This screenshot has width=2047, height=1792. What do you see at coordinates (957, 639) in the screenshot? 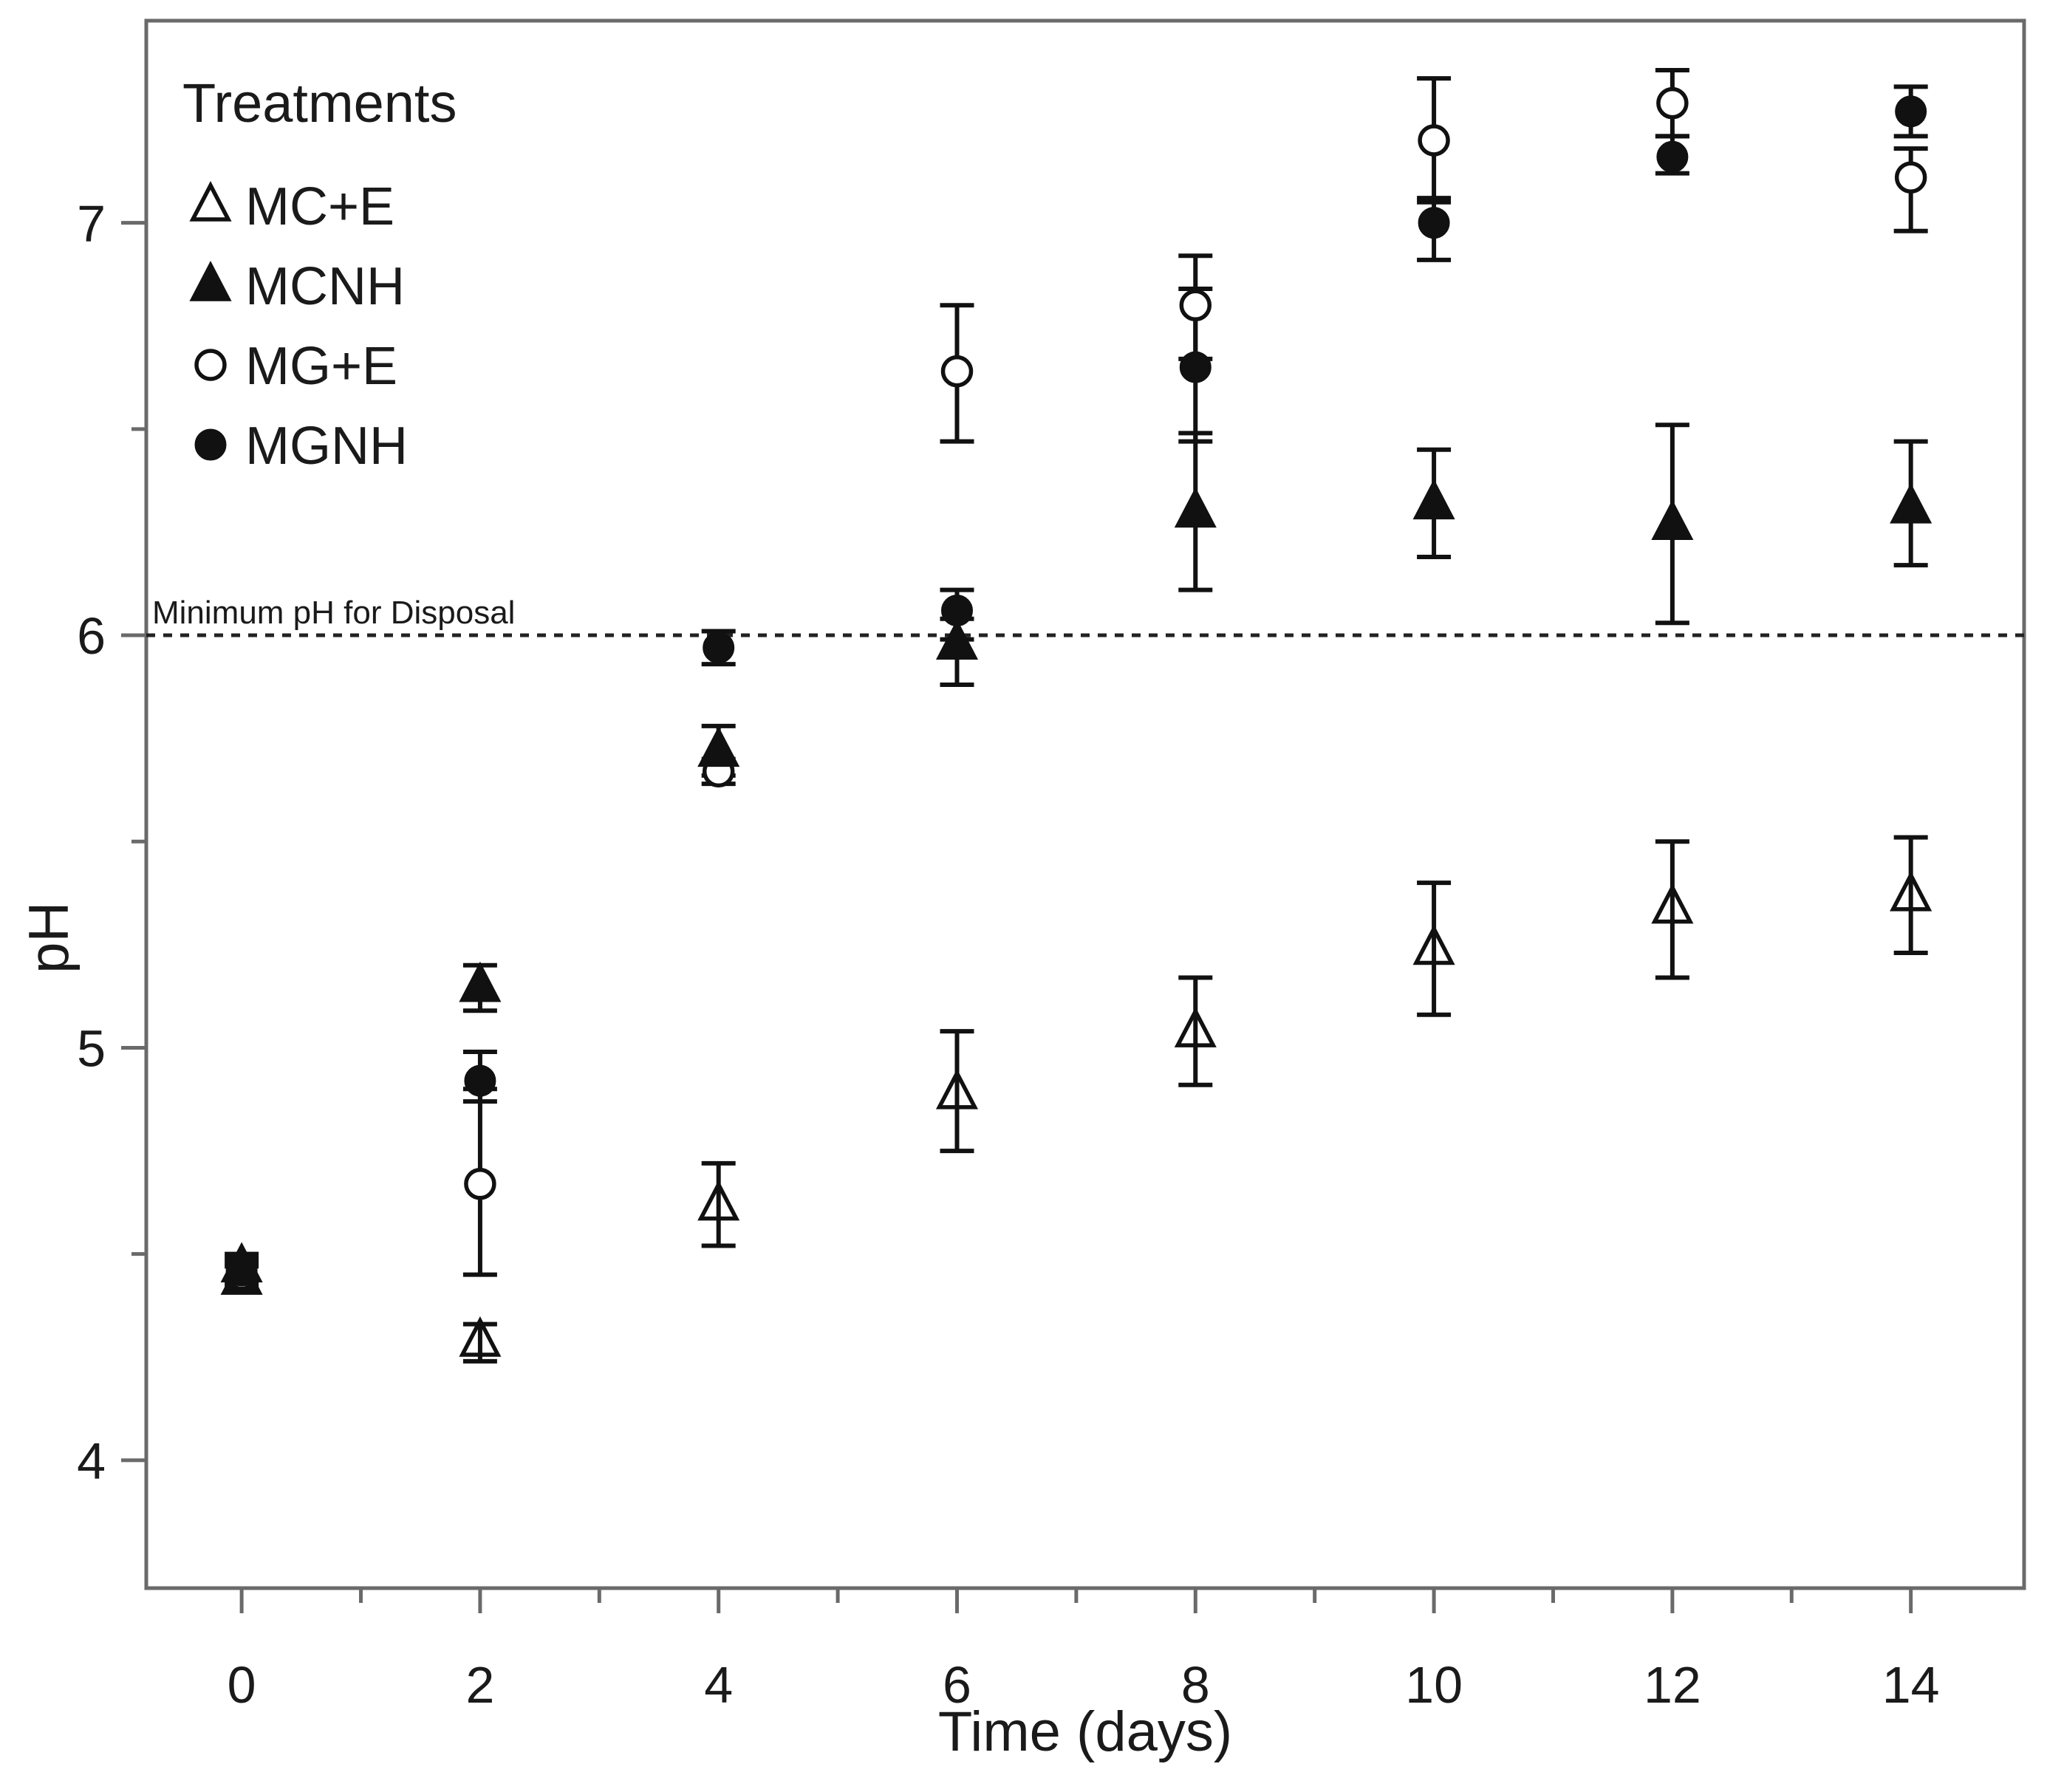
I see `data-point-MCNH-day6` at bounding box center [957, 639].